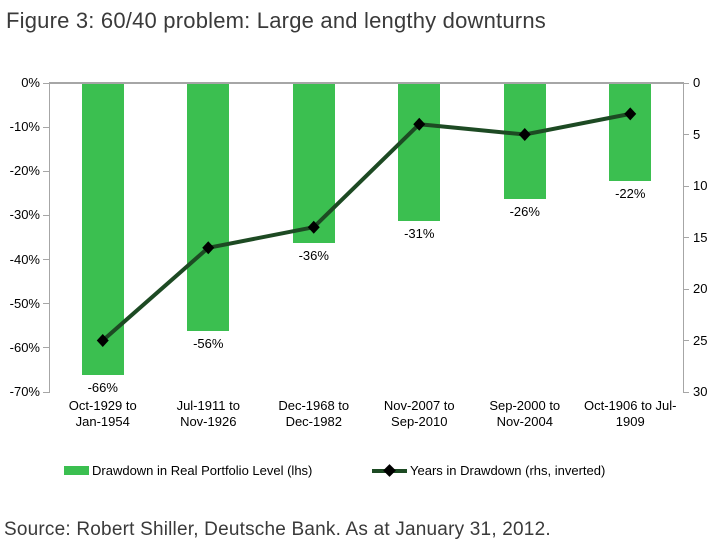 The image size is (725, 550). Describe the element at coordinates (313, 255) in the screenshot. I see `bar-data-label: -36%` at that location.